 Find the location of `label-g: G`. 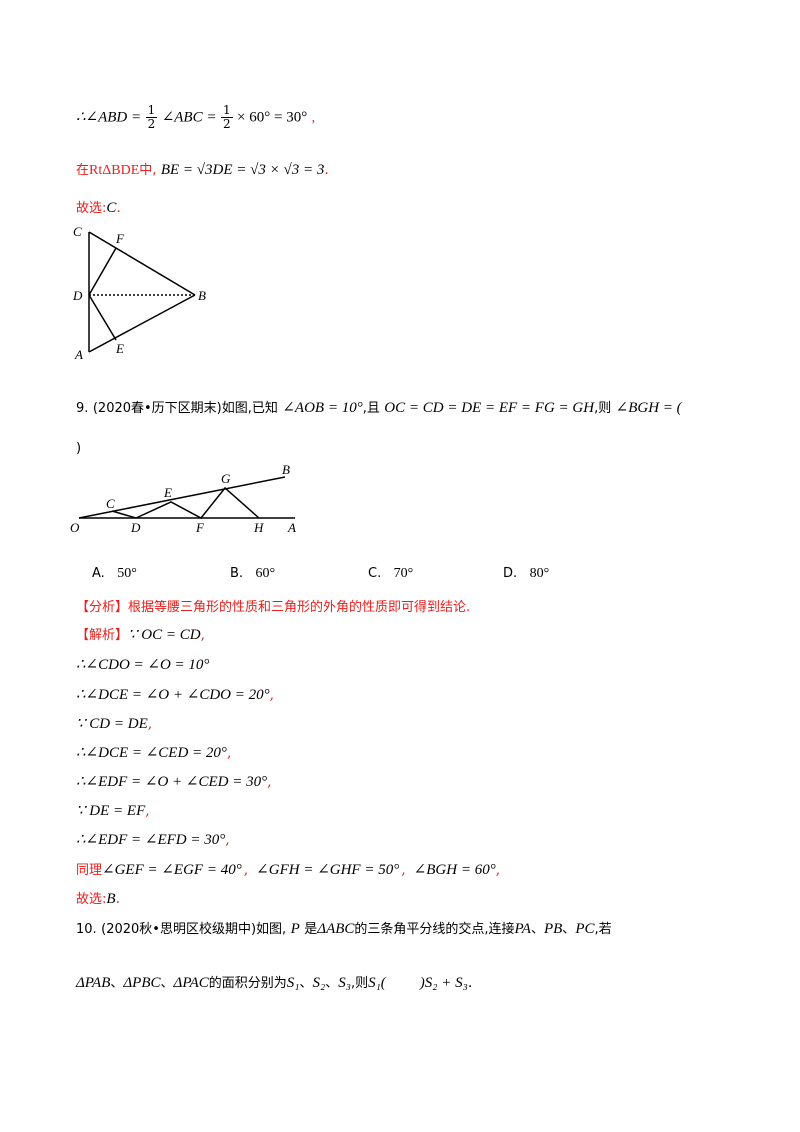

label-g: G is located at coordinates (226, 478).